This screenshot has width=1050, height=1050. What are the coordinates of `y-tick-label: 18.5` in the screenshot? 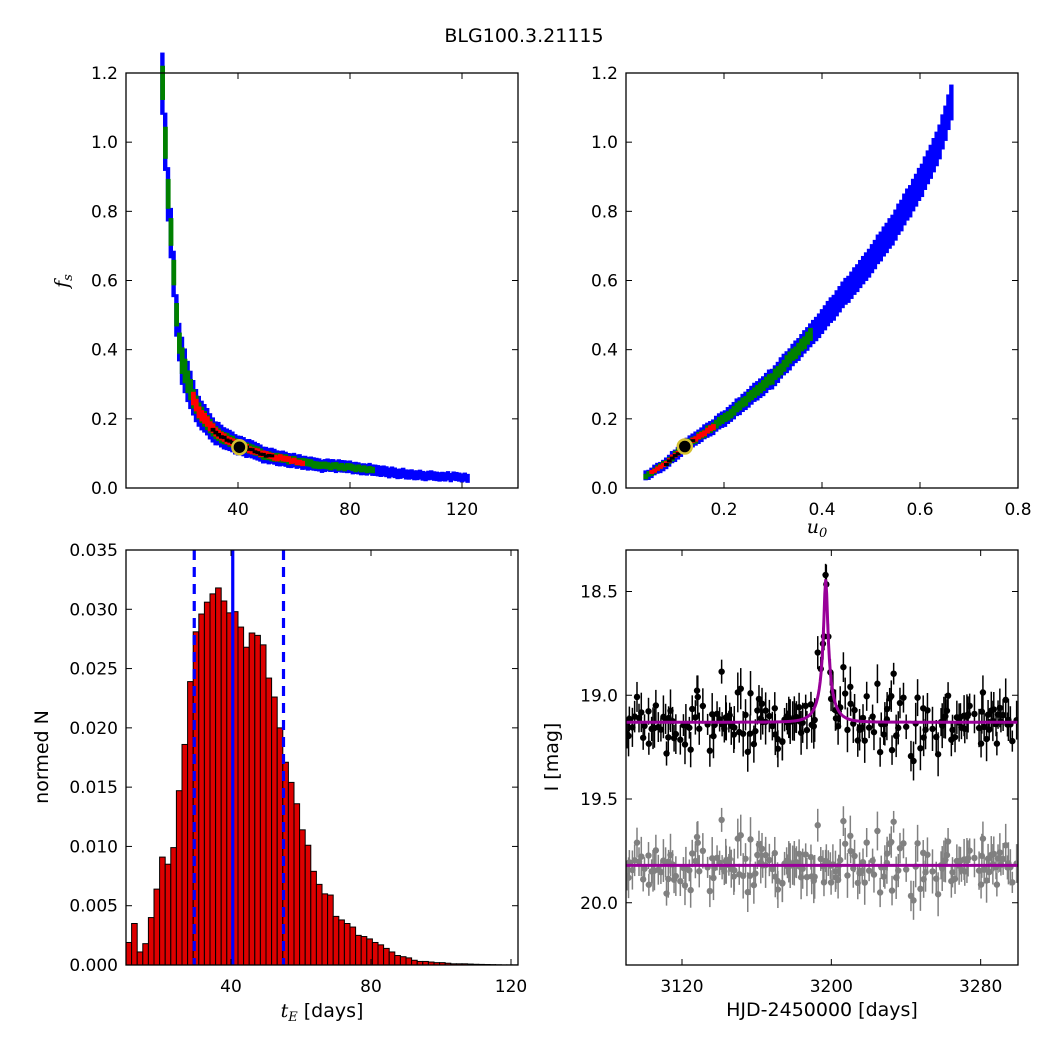 It's located at (599, 593).